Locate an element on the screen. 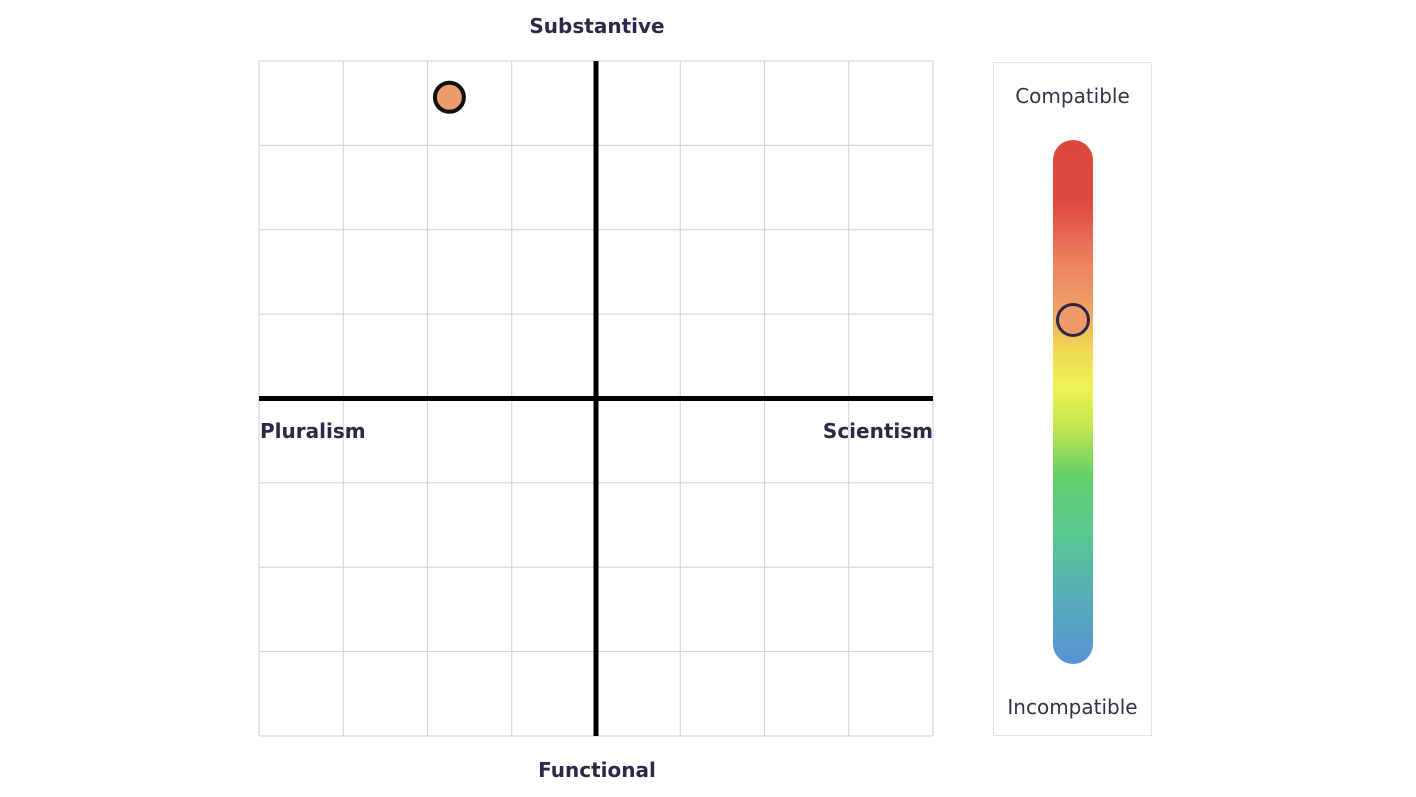 Image resolution: width=1416 pixels, height=797 pixels. axis-label-right: Scientism is located at coordinates (877, 431).